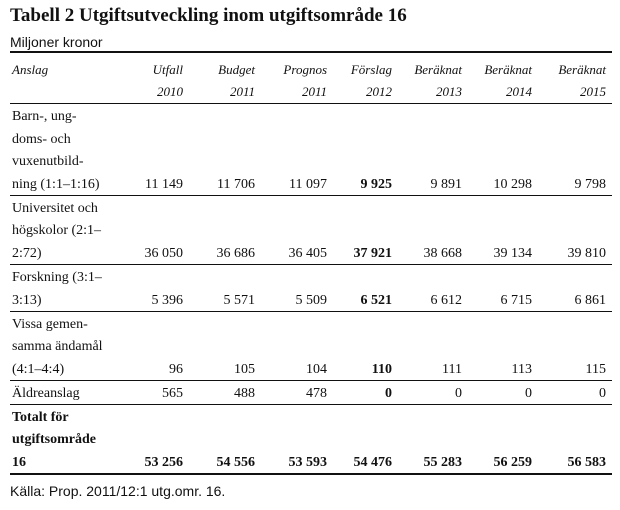 This screenshot has width=620, height=510. What do you see at coordinates (27, 300) in the screenshot?
I see `row-label: 3:13)` at bounding box center [27, 300].